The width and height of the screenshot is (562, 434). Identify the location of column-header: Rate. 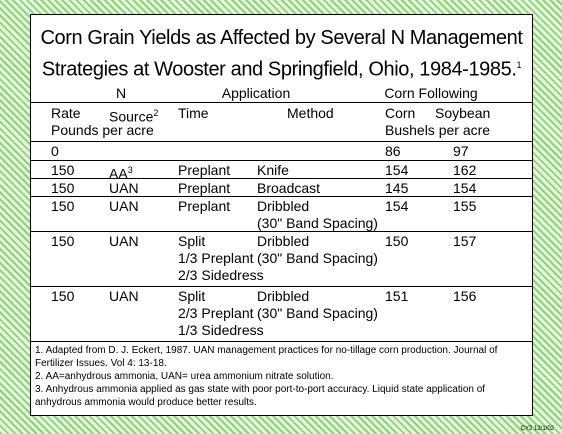
(66, 113).